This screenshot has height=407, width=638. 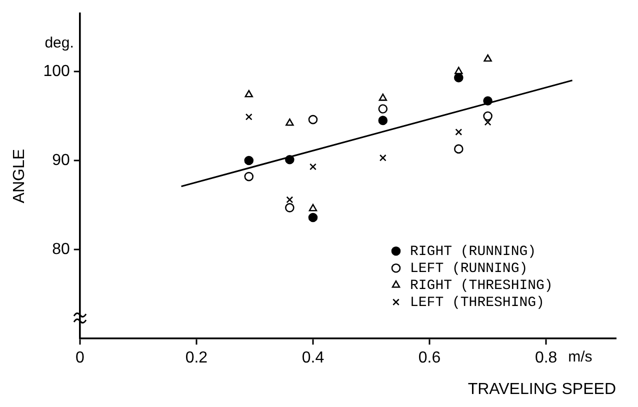 What do you see at coordinates (580, 357) in the screenshot?
I see `text: m/s` at bounding box center [580, 357].